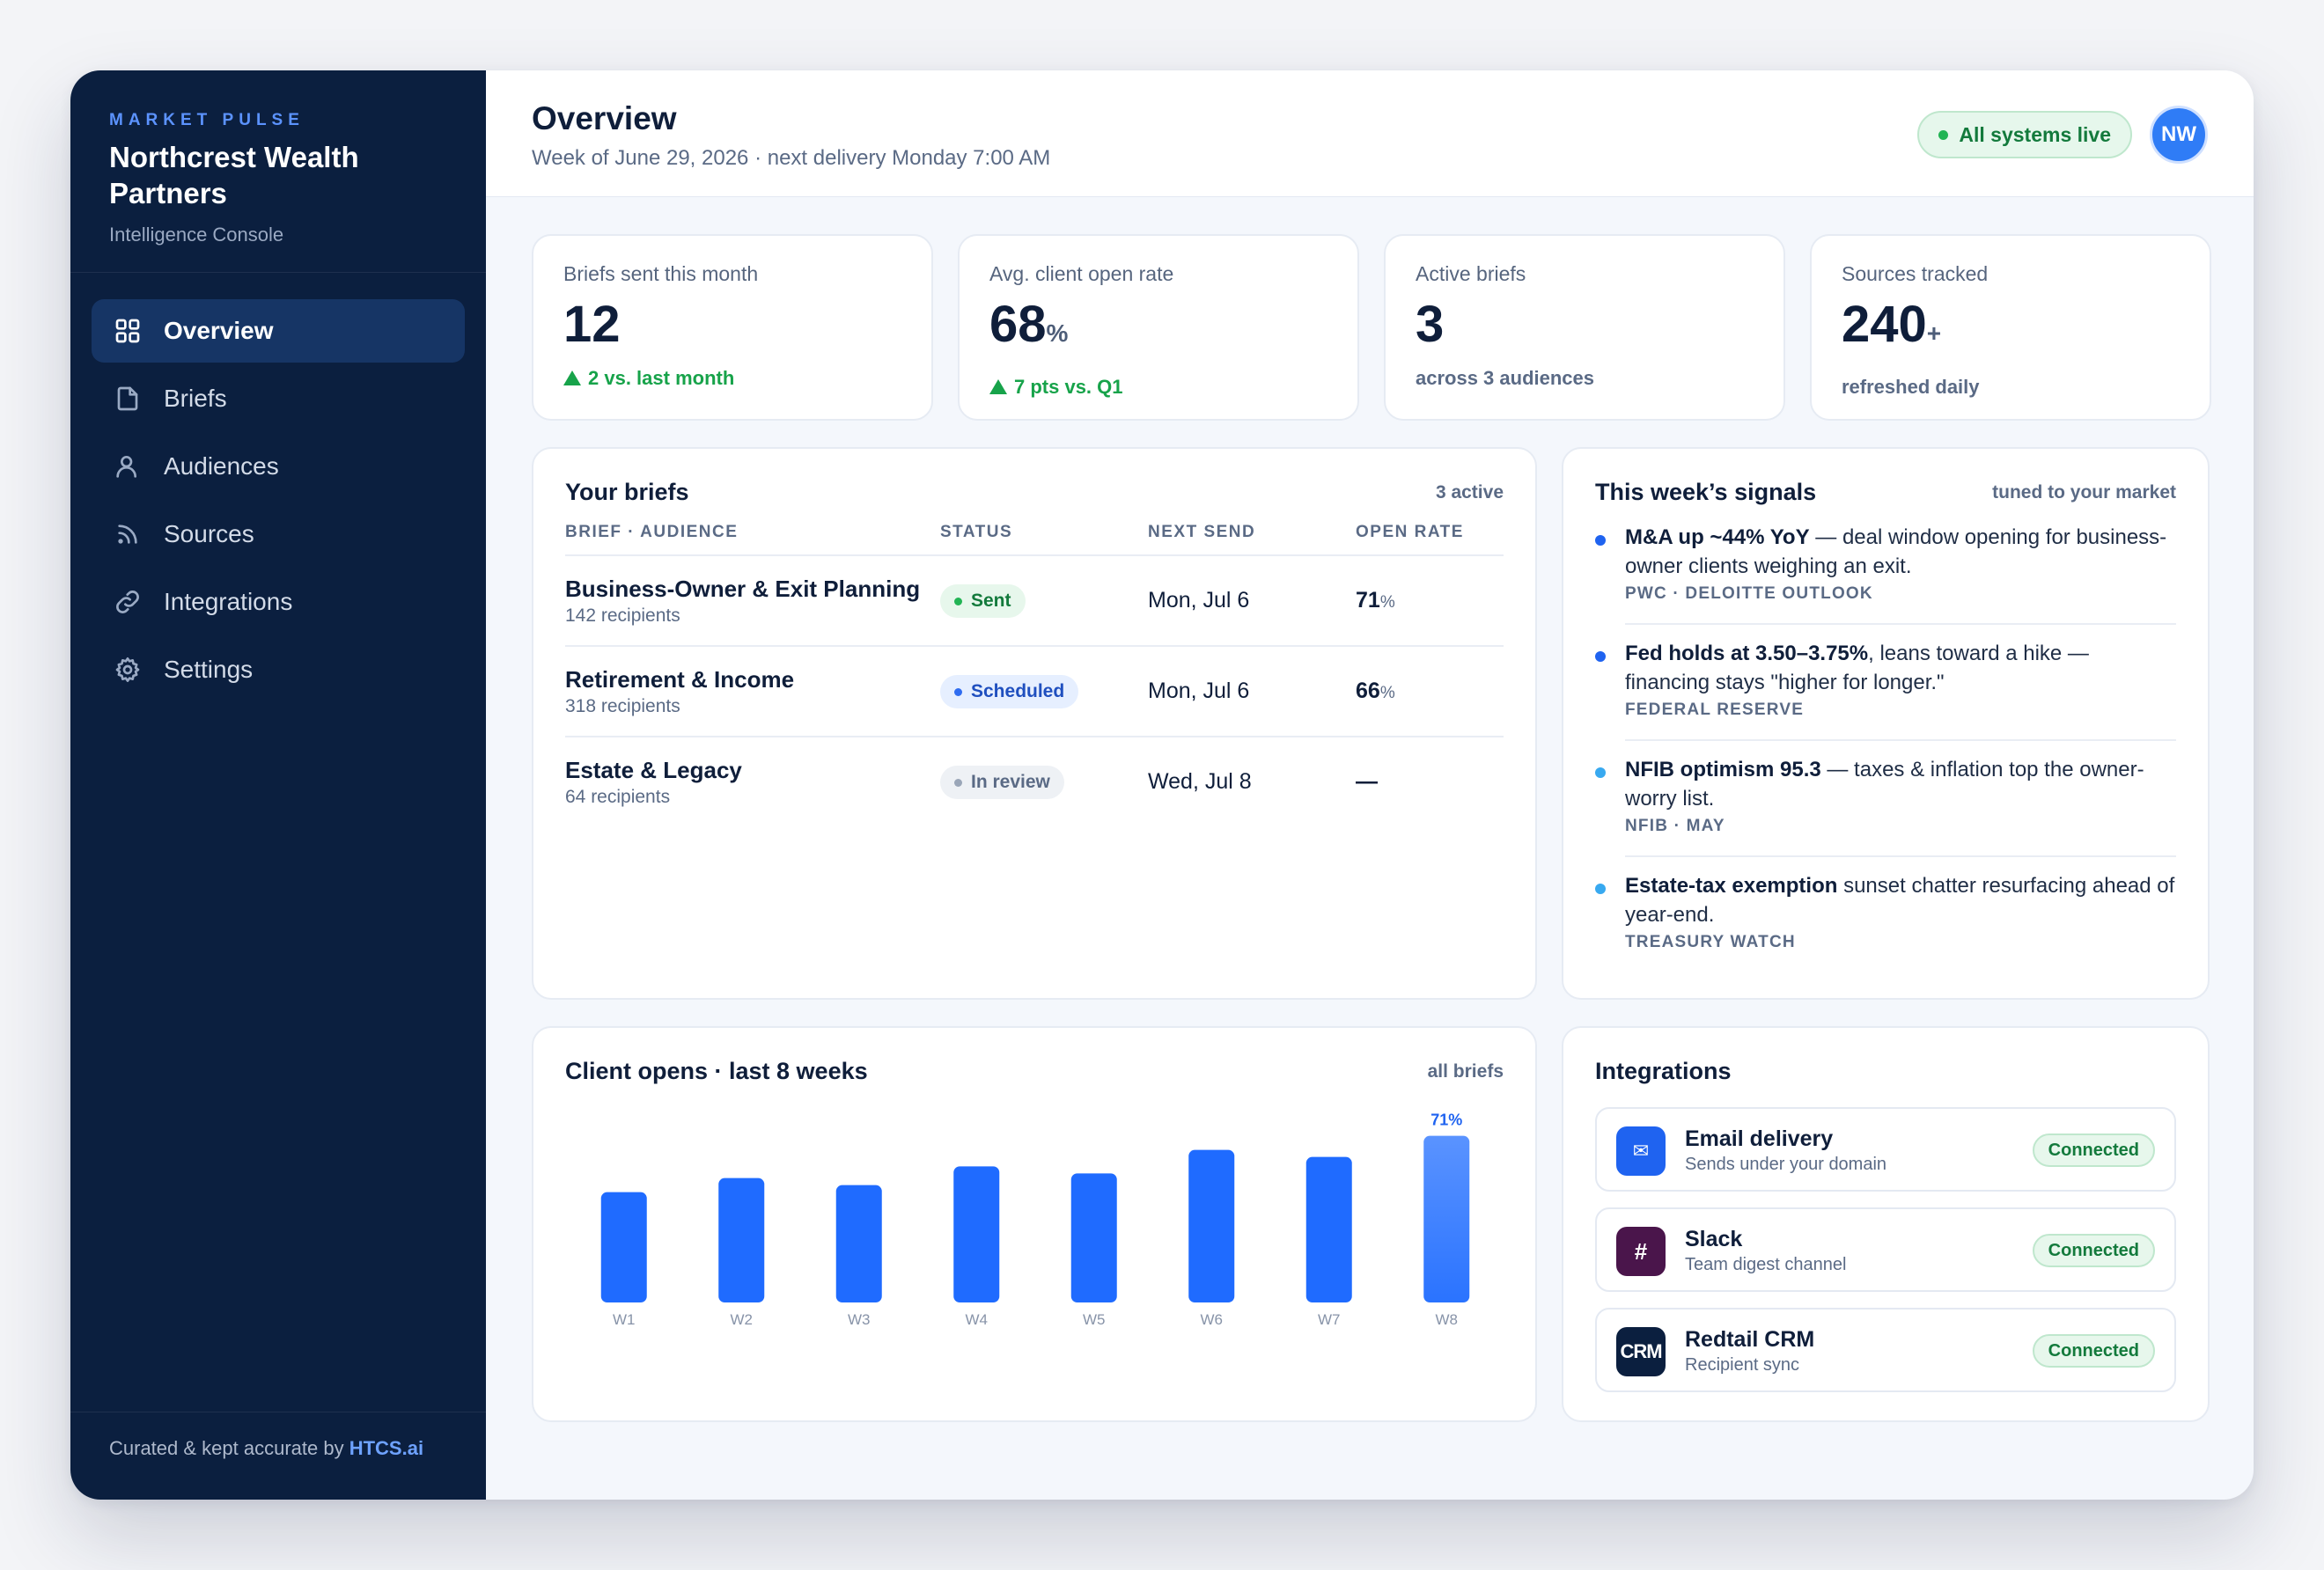 This screenshot has height=1570, width=2324. What do you see at coordinates (1715, 710) in the screenshot?
I see `signal-source: FEDERAL RESERVE` at bounding box center [1715, 710].